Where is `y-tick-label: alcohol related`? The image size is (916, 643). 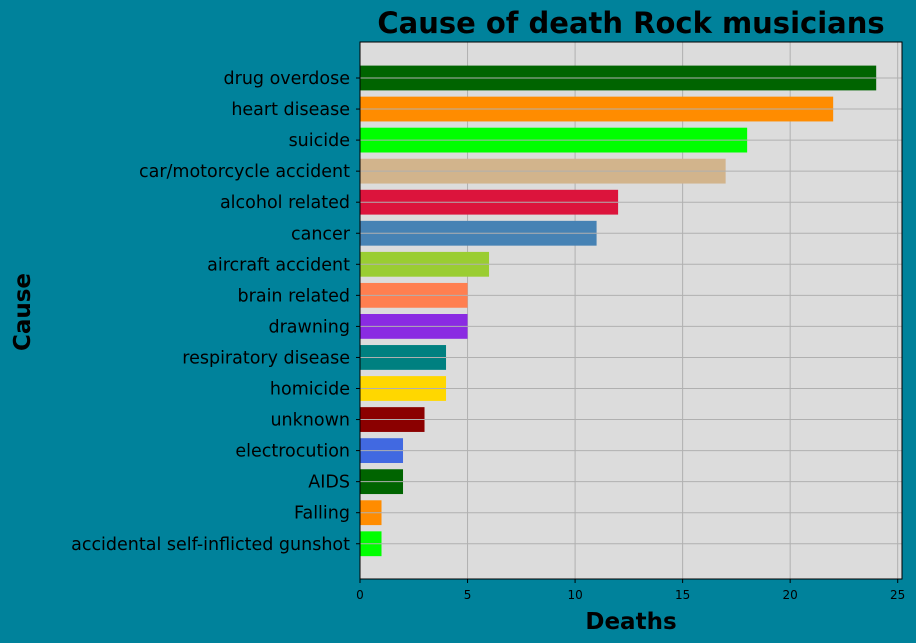 y-tick-label: alcohol related is located at coordinates (285, 203).